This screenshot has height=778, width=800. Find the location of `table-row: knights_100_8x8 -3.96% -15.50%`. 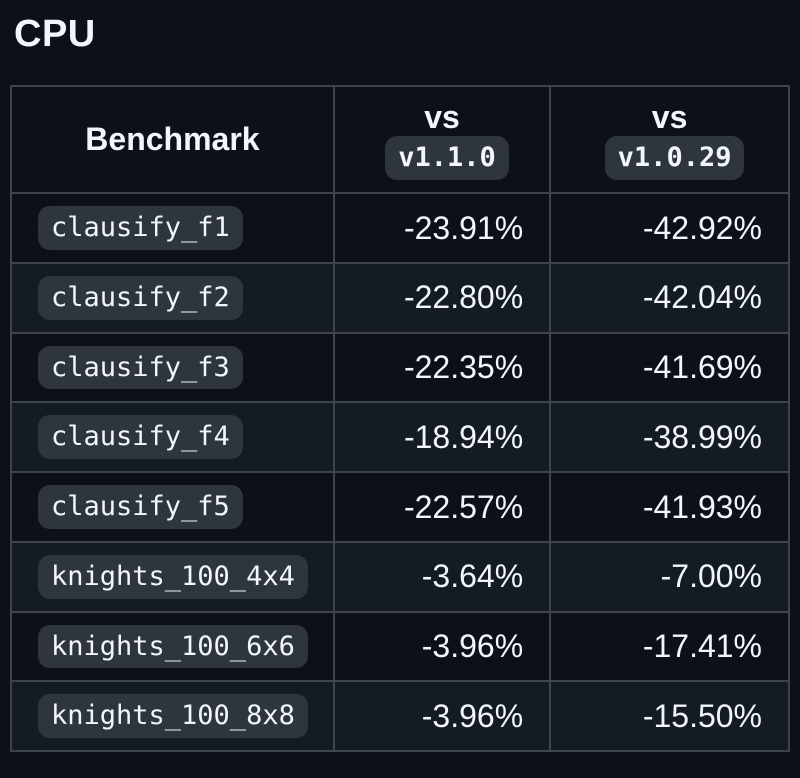

table-row: knights_100_8x8 -3.96% -15.50% is located at coordinates (400, 716).